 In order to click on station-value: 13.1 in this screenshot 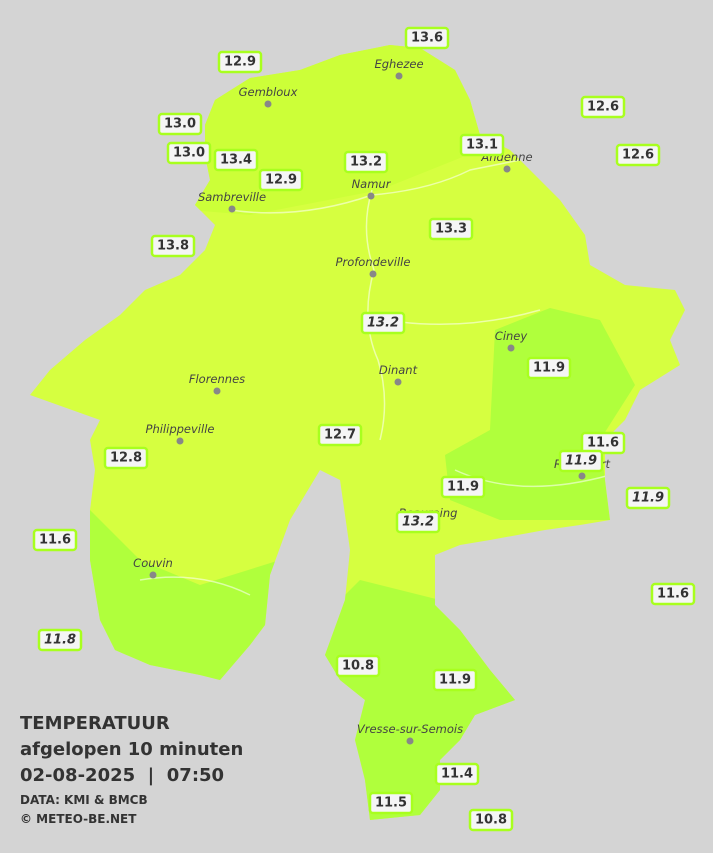, I will do `click(482, 145)`.